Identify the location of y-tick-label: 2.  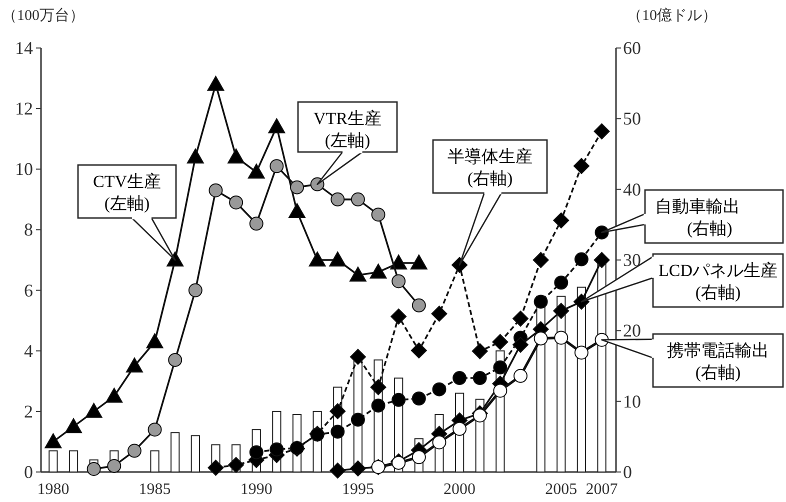
(28, 411).